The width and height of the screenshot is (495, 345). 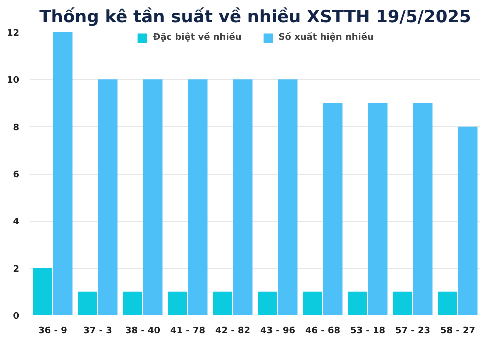 What do you see at coordinates (16, 128) in the screenshot?
I see `y-tick-label: 8` at bounding box center [16, 128].